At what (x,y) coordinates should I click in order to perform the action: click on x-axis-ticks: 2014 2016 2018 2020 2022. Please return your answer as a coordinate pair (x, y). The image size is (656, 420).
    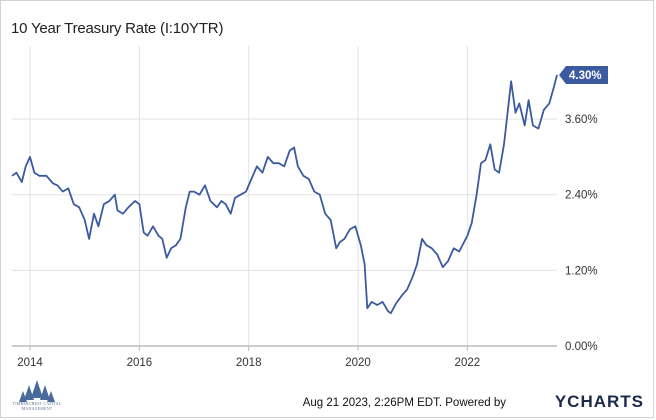
    Looking at the image, I should click on (248, 357).